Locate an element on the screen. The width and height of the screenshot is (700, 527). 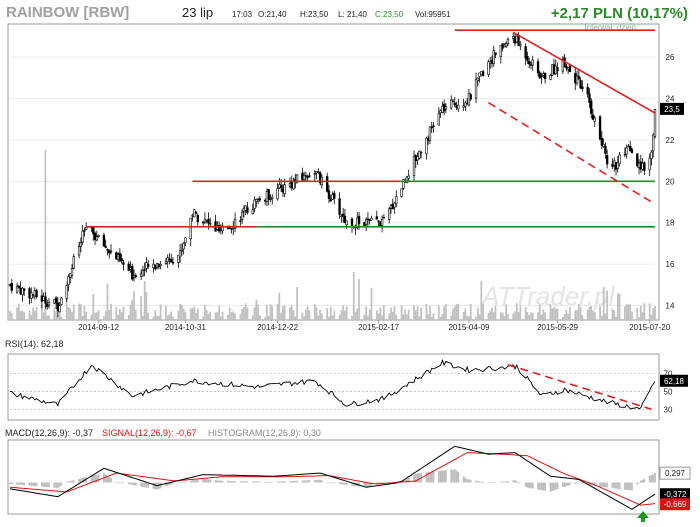
macd-axis: 0,297 -0,372-0,669 is located at coordinates (675, 488).